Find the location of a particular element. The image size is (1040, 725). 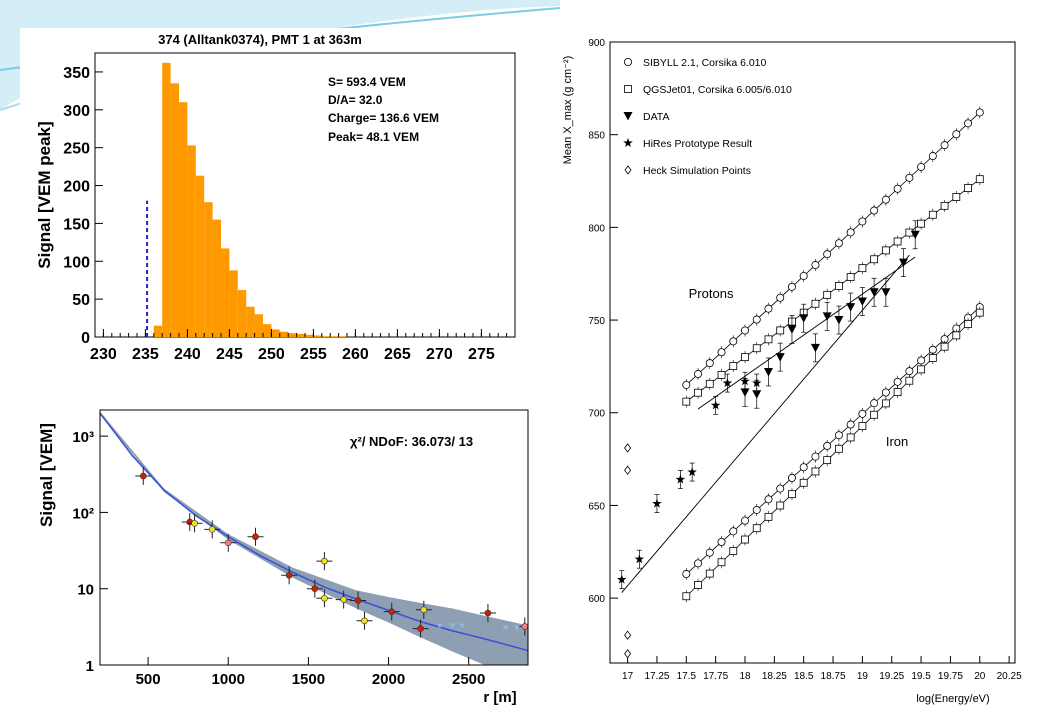

histogram-x-tick-label: 270 is located at coordinates (439, 354).